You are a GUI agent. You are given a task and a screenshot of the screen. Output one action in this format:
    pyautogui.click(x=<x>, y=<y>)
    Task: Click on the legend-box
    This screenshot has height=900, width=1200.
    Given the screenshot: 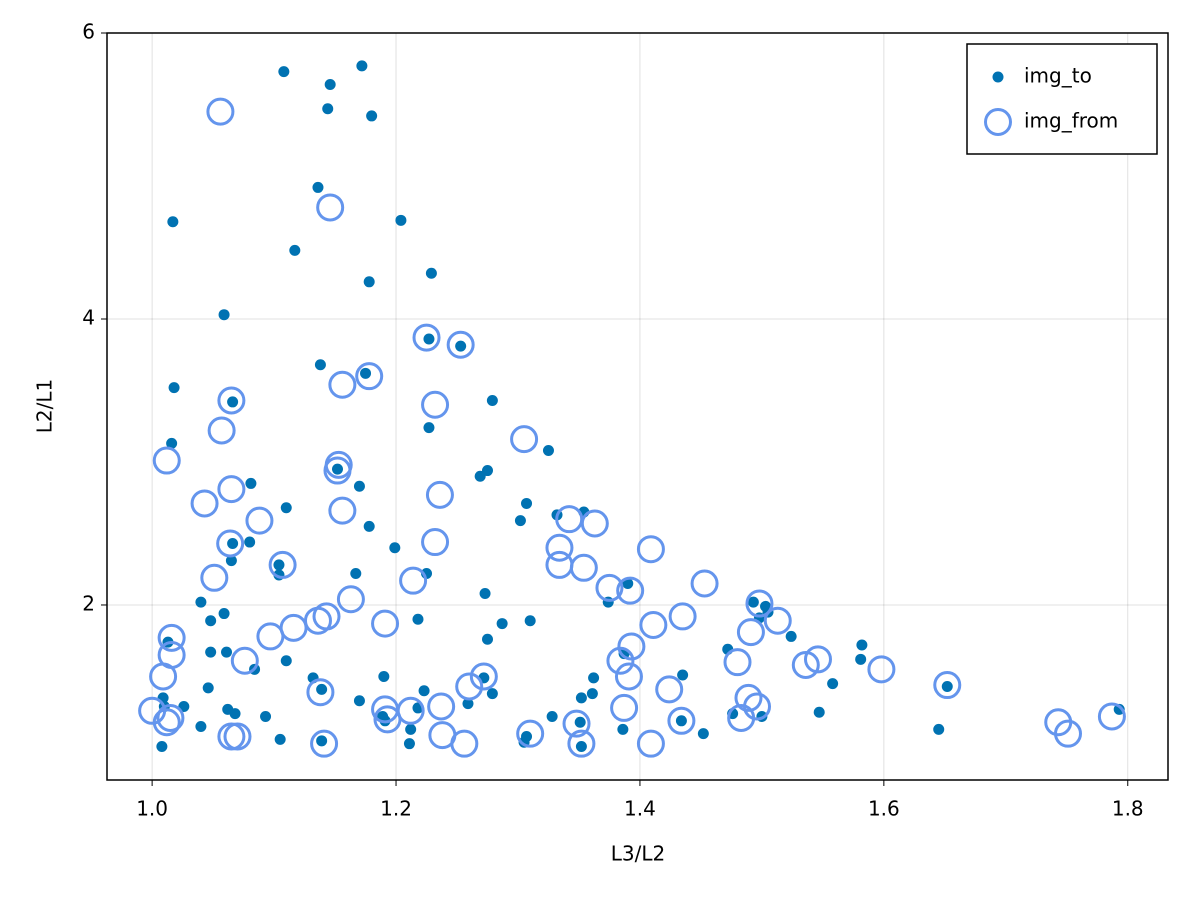 What is the action you would take?
    pyautogui.click(x=1062, y=99)
    